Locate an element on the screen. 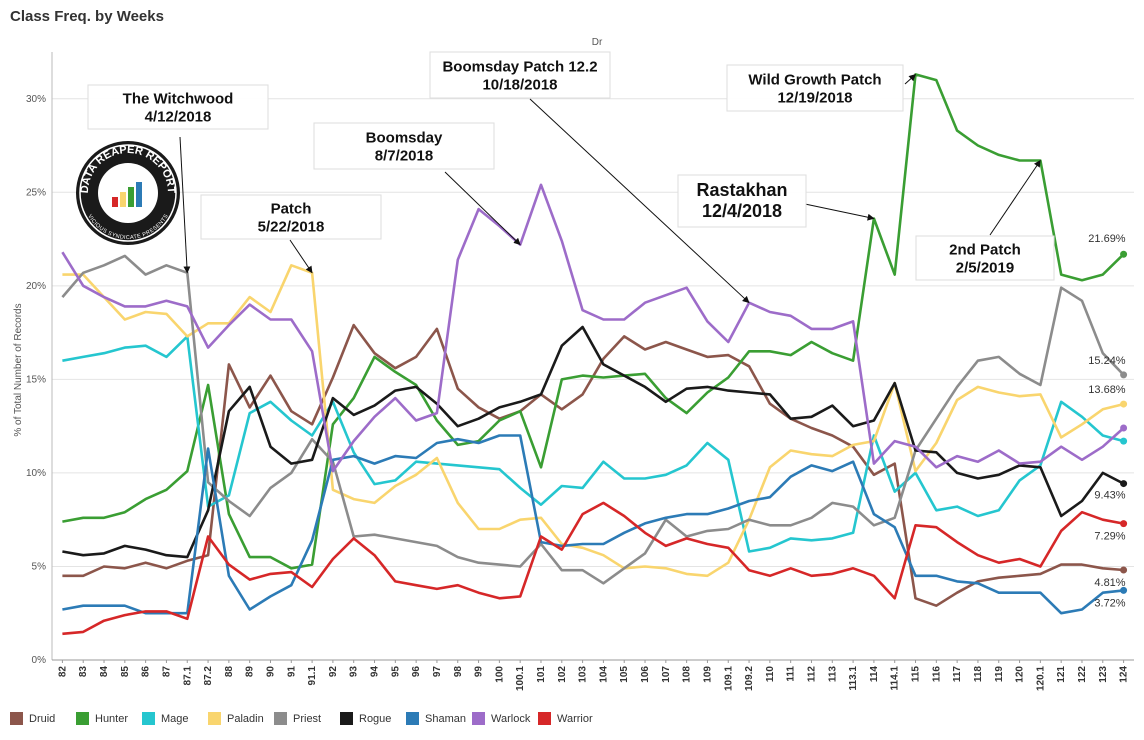 The image size is (1144, 740). x-tick-label: 122 is located at coordinates (1082, 674).